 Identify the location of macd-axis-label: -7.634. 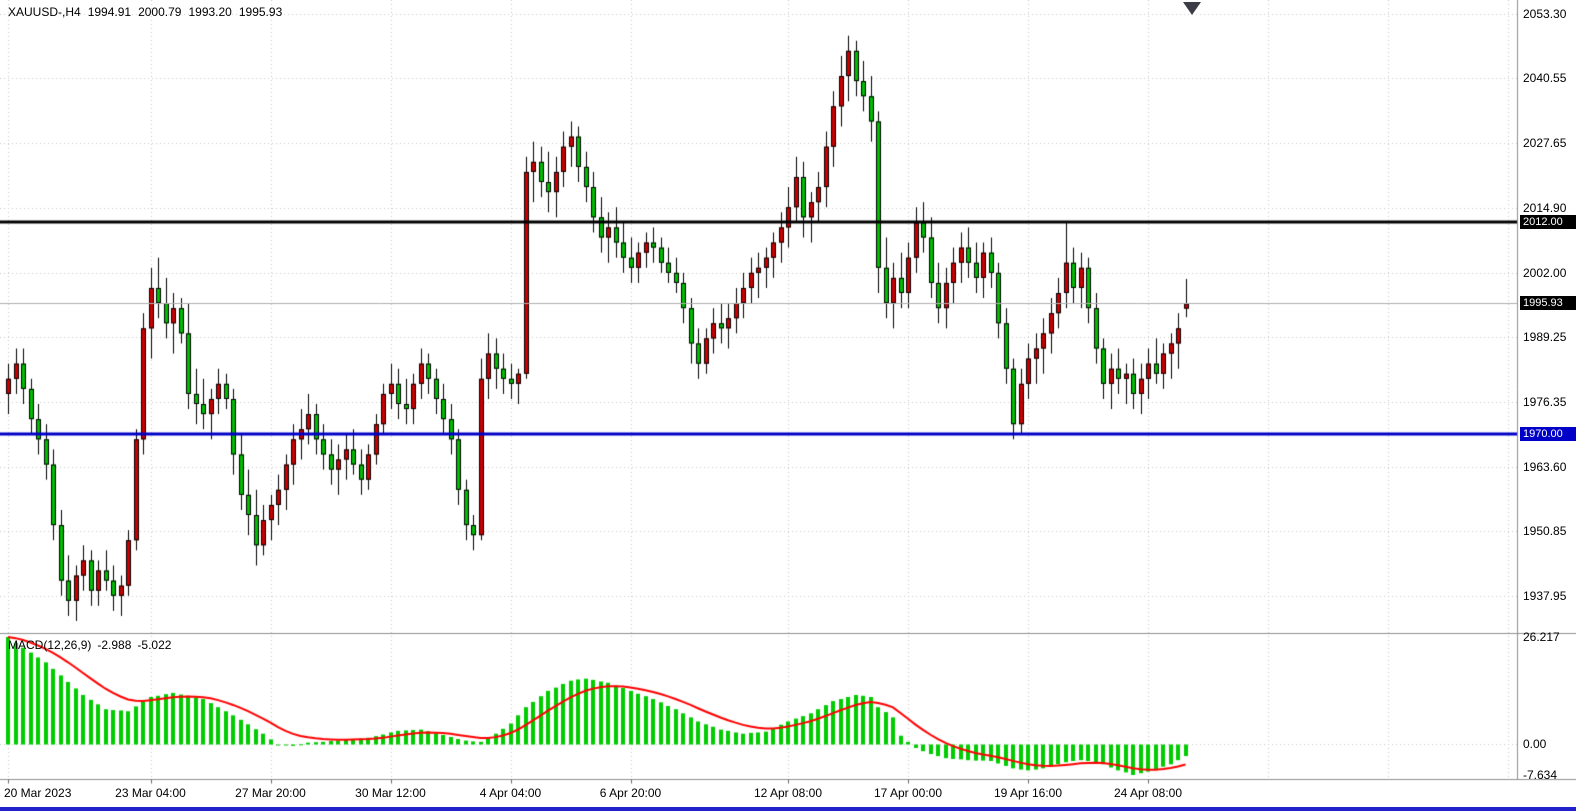
(1540, 775).